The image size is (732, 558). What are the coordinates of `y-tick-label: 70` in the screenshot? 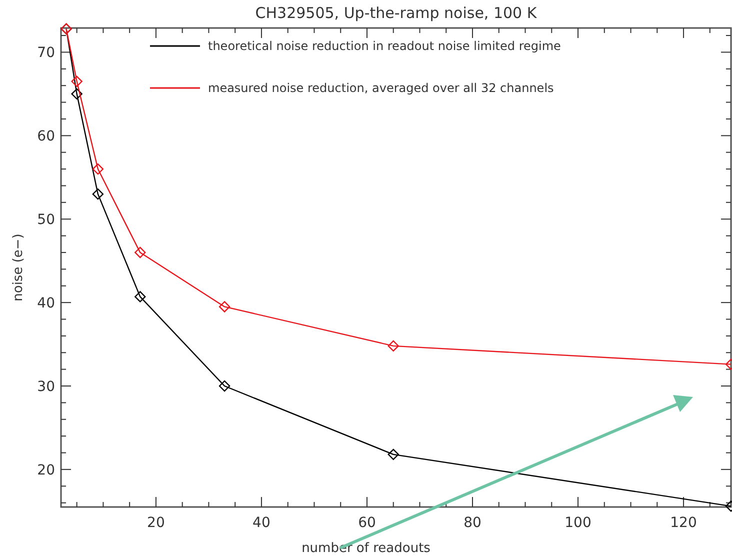 It's located at (46, 53).